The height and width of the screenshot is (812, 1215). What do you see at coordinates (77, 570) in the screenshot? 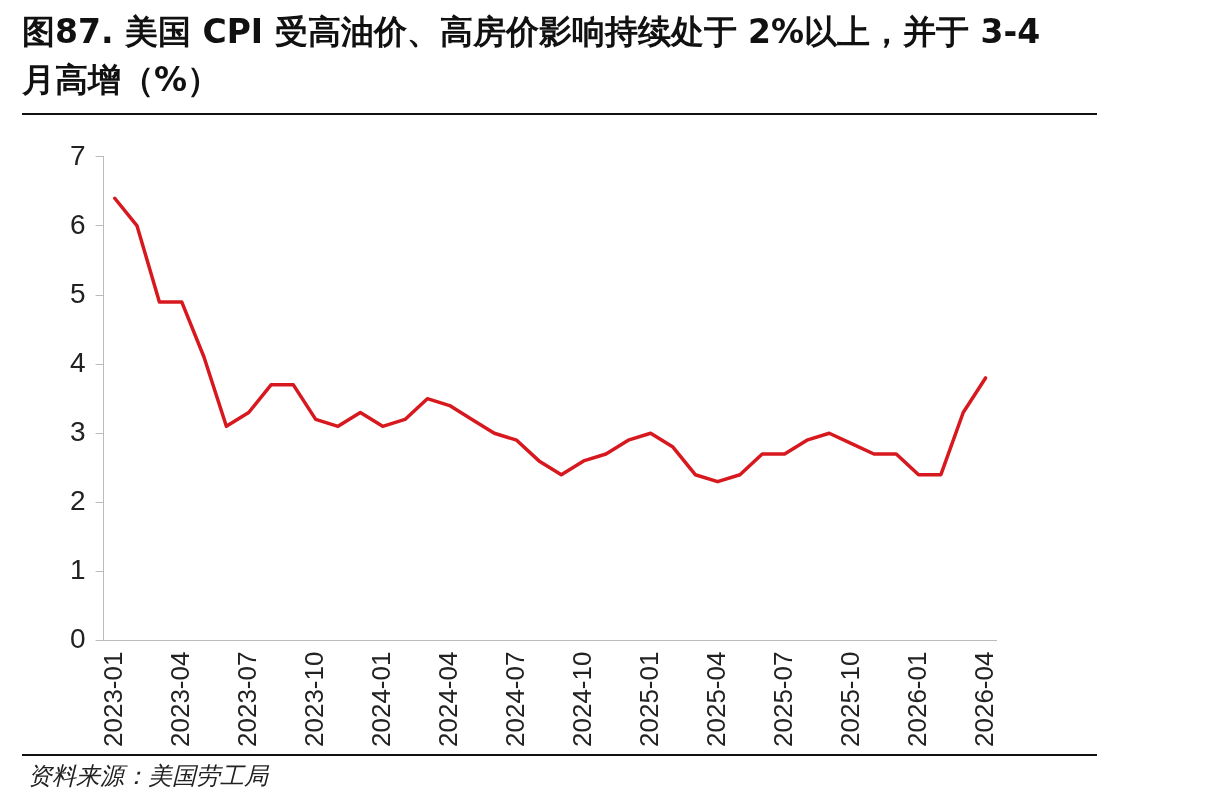
I see `y-tick-label: 1` at bounding box center [77, 570].